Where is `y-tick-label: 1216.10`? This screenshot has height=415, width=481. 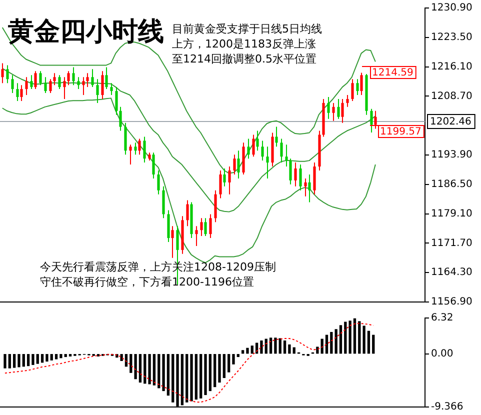
y-tick-label: 1216.10 is located at coordinates (451, 66).